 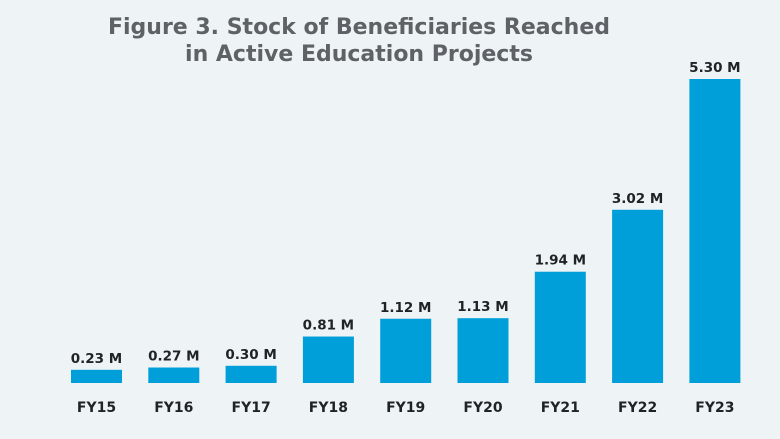 I want to click on x-tick-label: FY23, so click(x=714, y=408).